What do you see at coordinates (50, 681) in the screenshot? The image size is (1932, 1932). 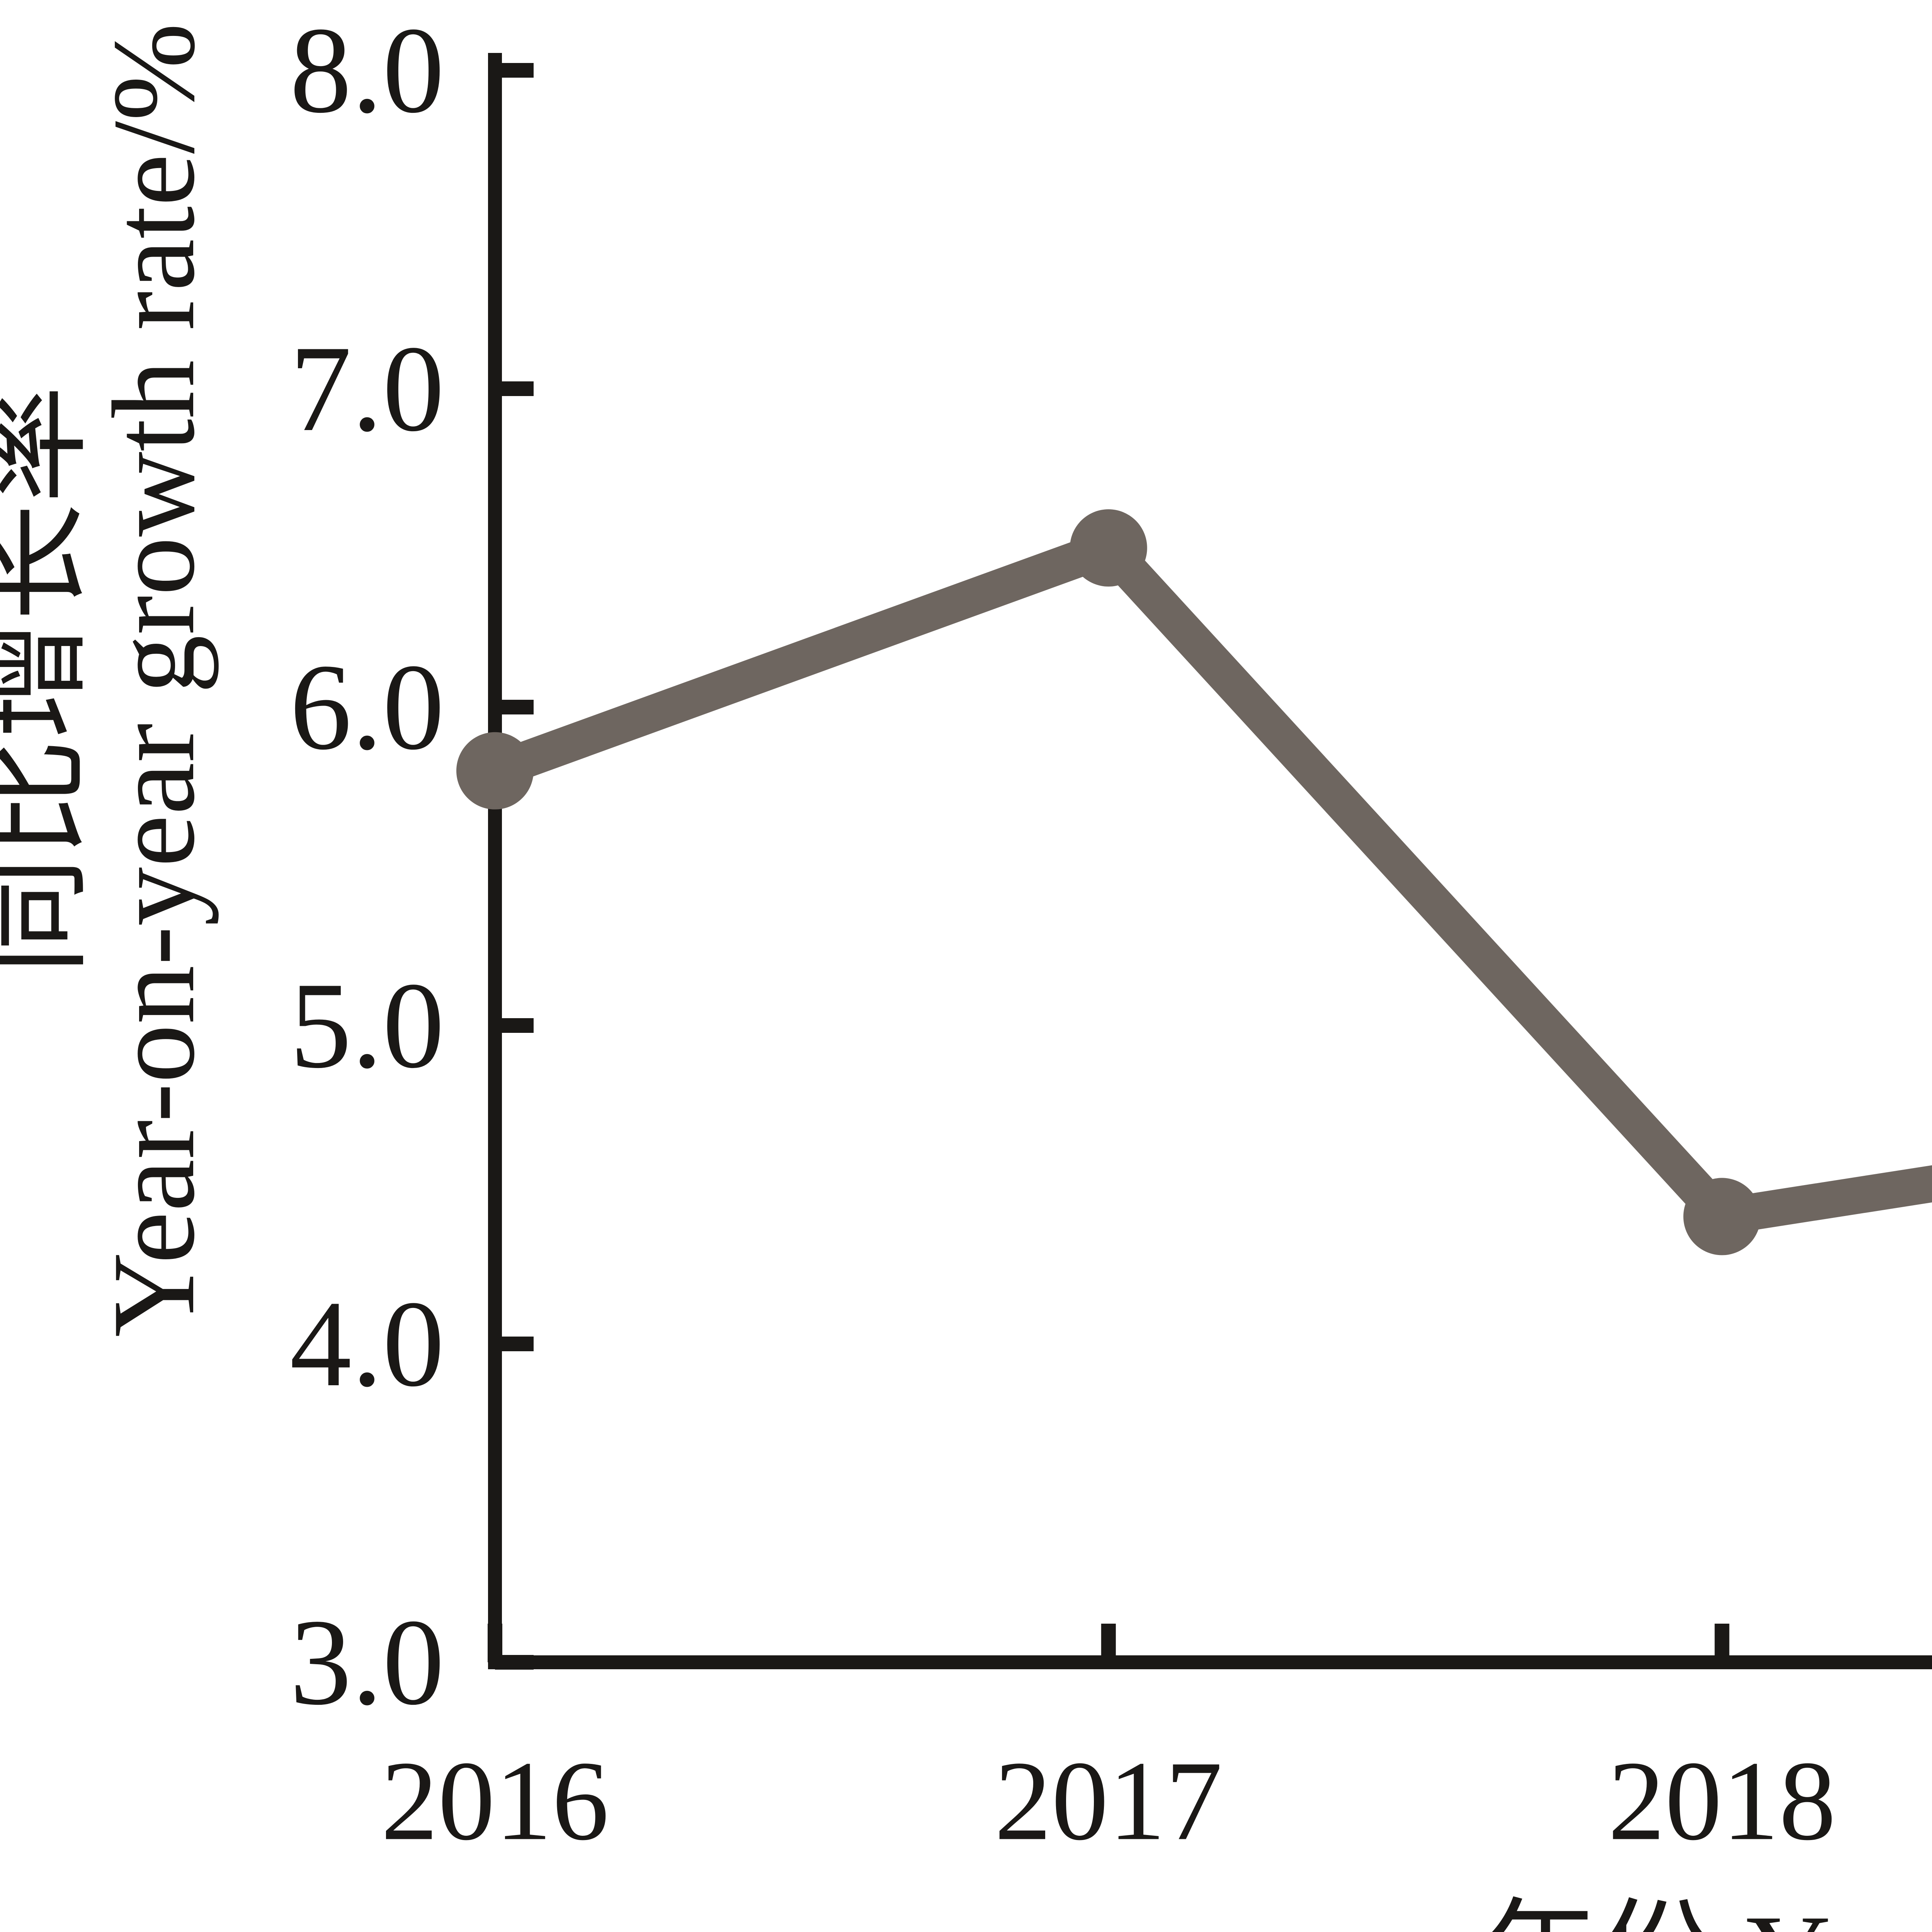 I see `y-axis-title-zh: 同比增长率` at bounding box center [50, 681].